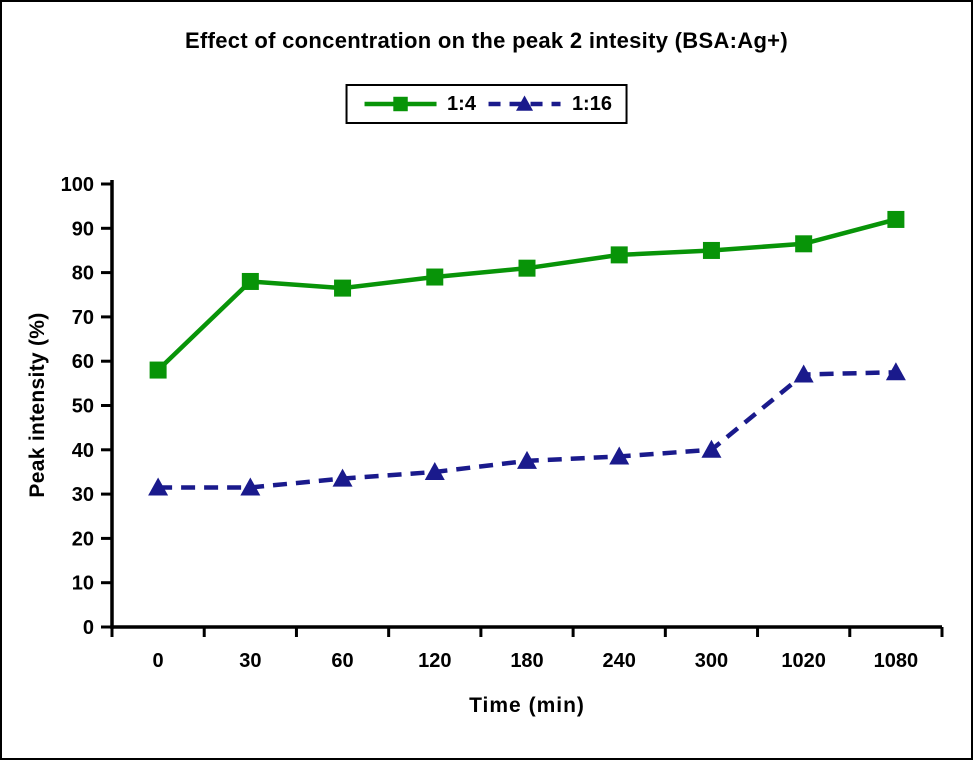 This screenshot has height=760, width=973. I want to click on x-tick-label: 30, so click(250, 661).